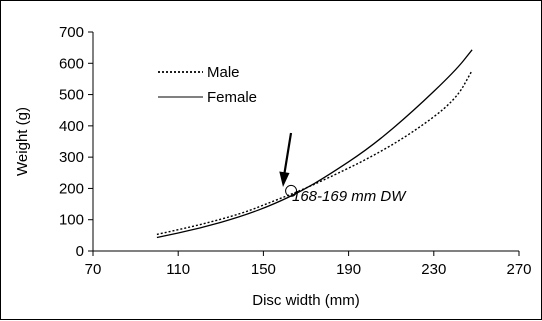 The height and width of the screenshot is (321, 542). I want to click on y-tick-label: 700, so click(71, 32).